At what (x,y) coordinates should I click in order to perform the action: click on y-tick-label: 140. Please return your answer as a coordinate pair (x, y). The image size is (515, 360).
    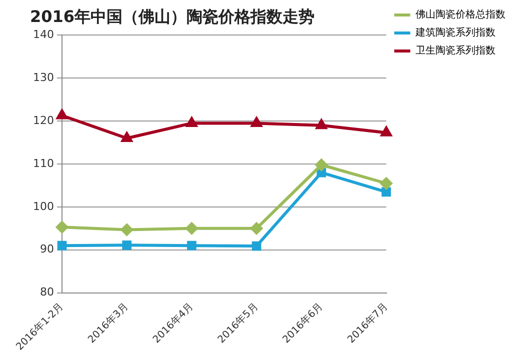
    Looking at the image, I should click on (43, 35).